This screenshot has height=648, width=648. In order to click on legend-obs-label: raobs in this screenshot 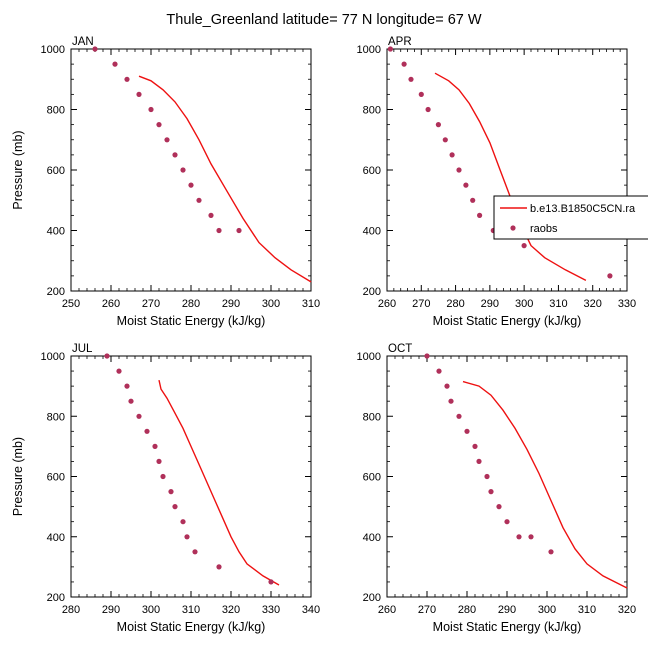, I will do `click(544, 229)`.